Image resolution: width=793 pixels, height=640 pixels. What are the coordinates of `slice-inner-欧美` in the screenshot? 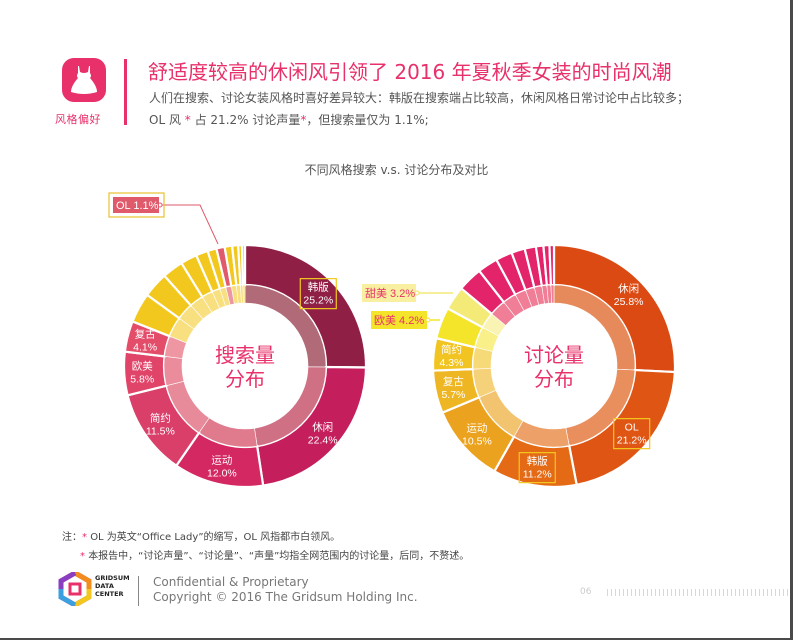 It's located at (174, 371).